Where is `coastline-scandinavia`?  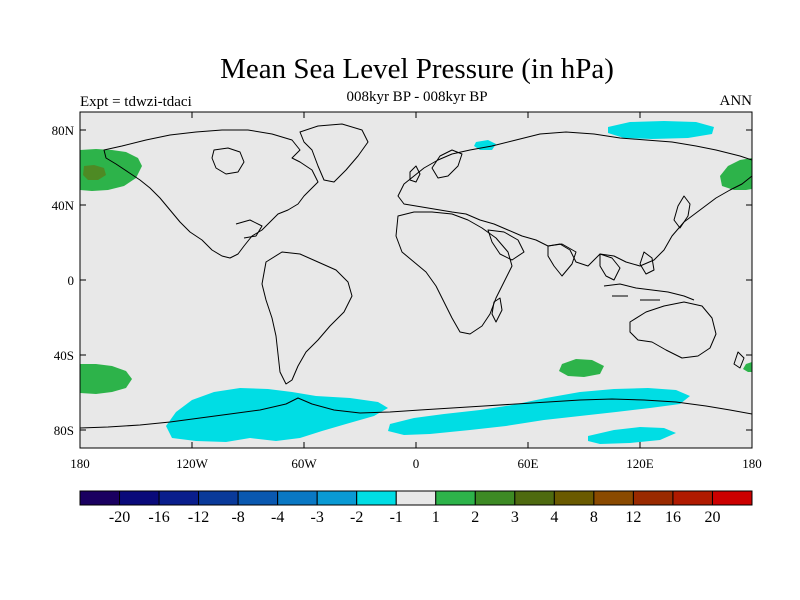
coastline-scandinavia is located at coordinates (447, 164).